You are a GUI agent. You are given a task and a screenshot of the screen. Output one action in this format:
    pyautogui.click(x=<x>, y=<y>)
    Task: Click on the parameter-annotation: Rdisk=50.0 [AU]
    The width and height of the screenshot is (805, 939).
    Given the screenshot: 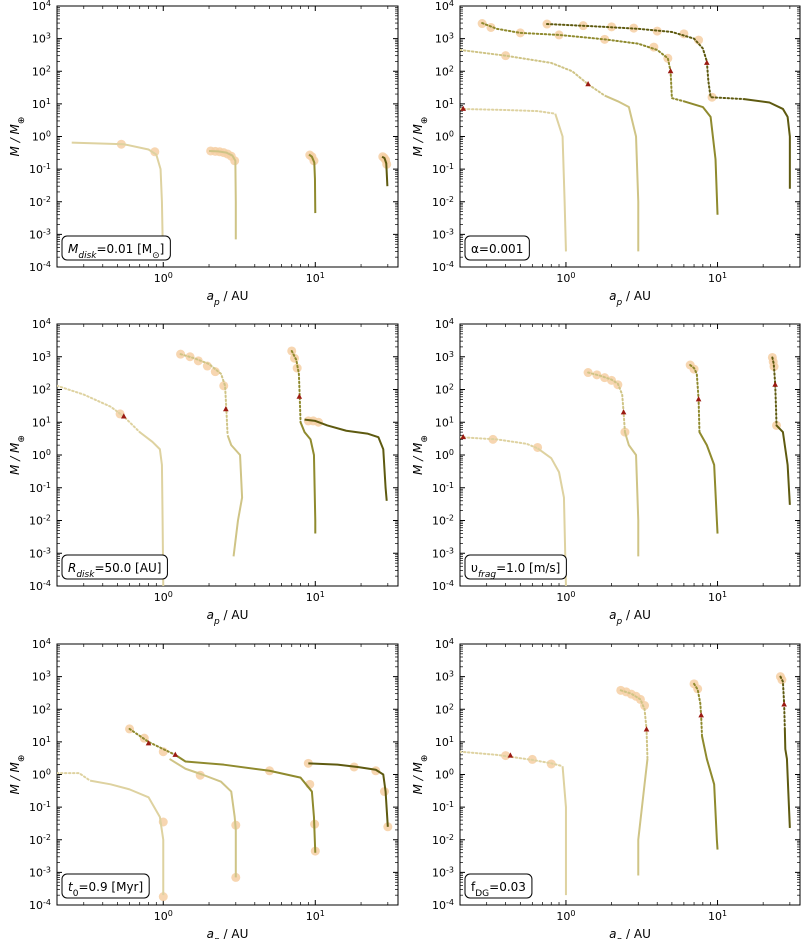 What is the action you would take?
    pyautogui.click(x=114, y=567)
    